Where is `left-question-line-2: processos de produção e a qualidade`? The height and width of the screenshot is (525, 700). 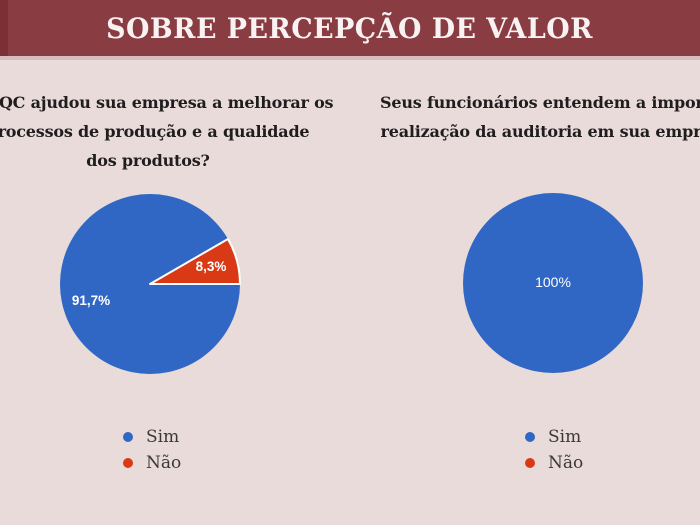 left-question-line-2: processos de produção e a qualidade is located at coordinates (155, 131).